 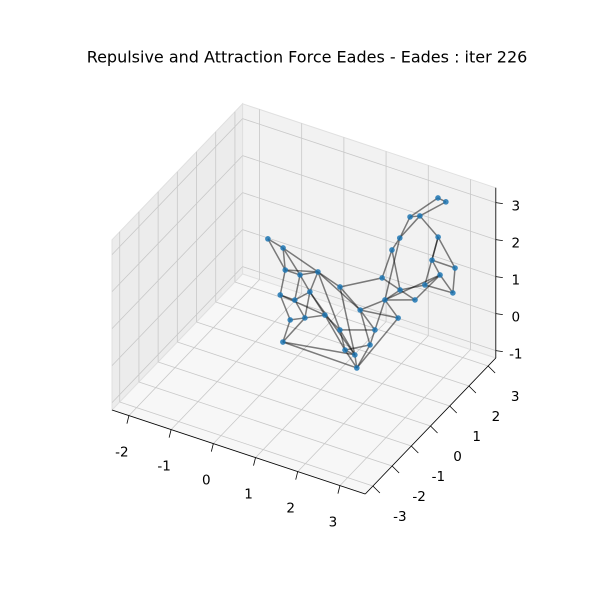 What do you see at coordinates (163, 467) in the screenshot?
I see `x-tick-label: -1` at bounding box center [163, 467].